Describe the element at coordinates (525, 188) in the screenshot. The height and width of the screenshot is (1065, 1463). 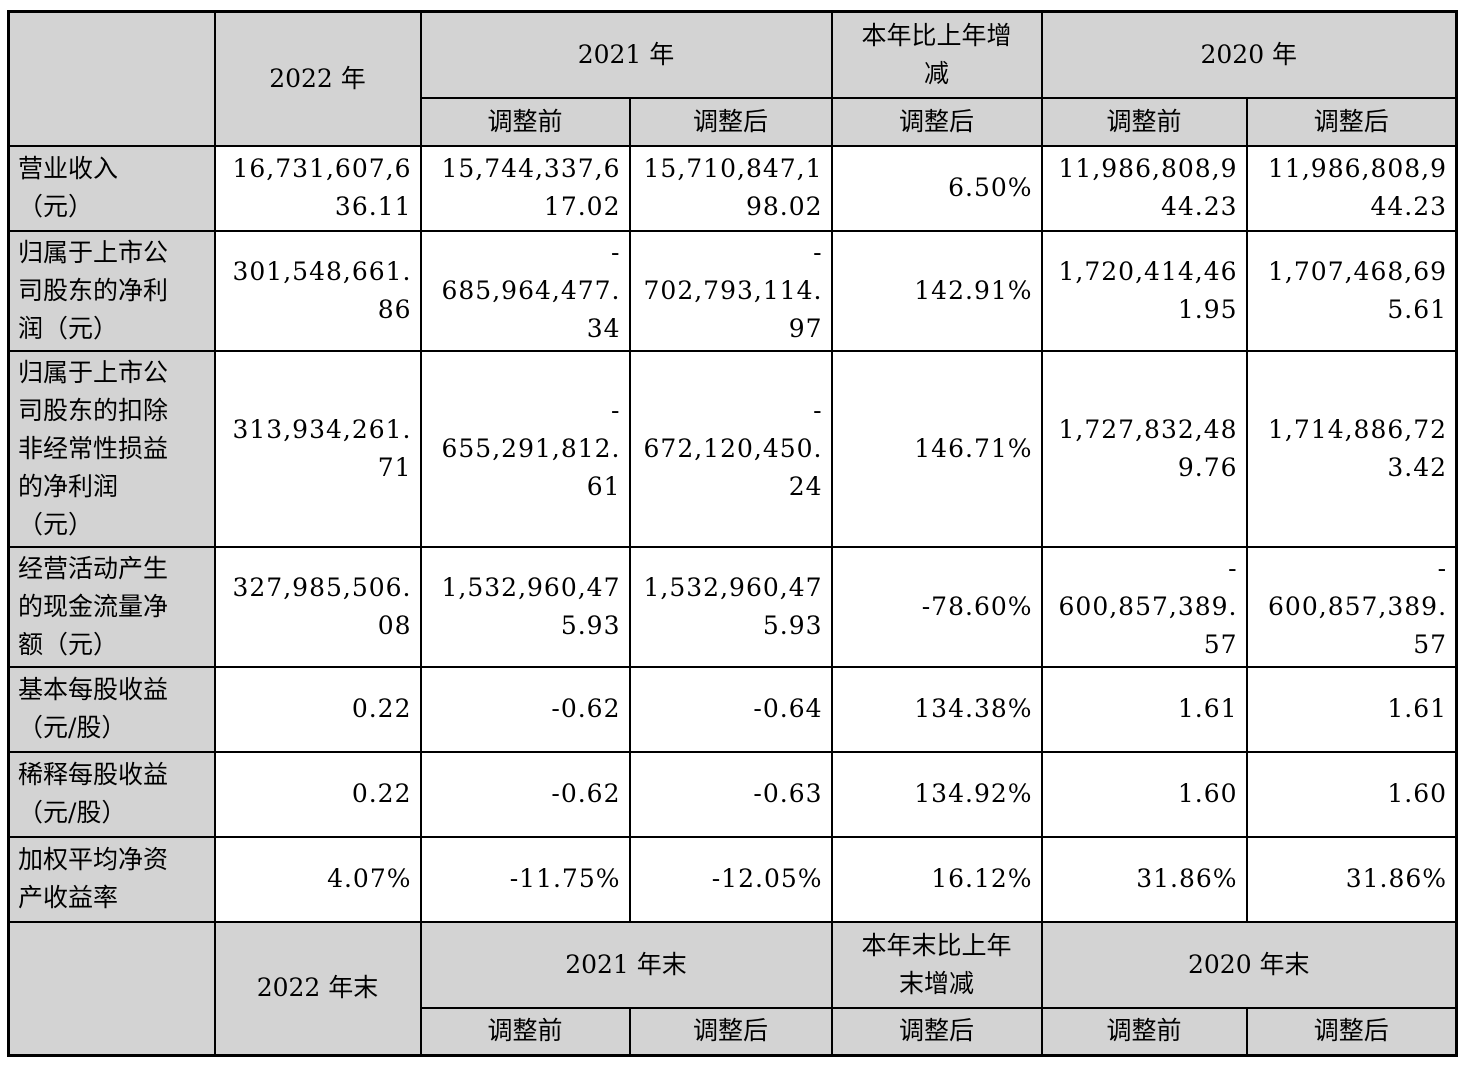
I see `data-cell: 15,744,337,6 17.02` at that location.